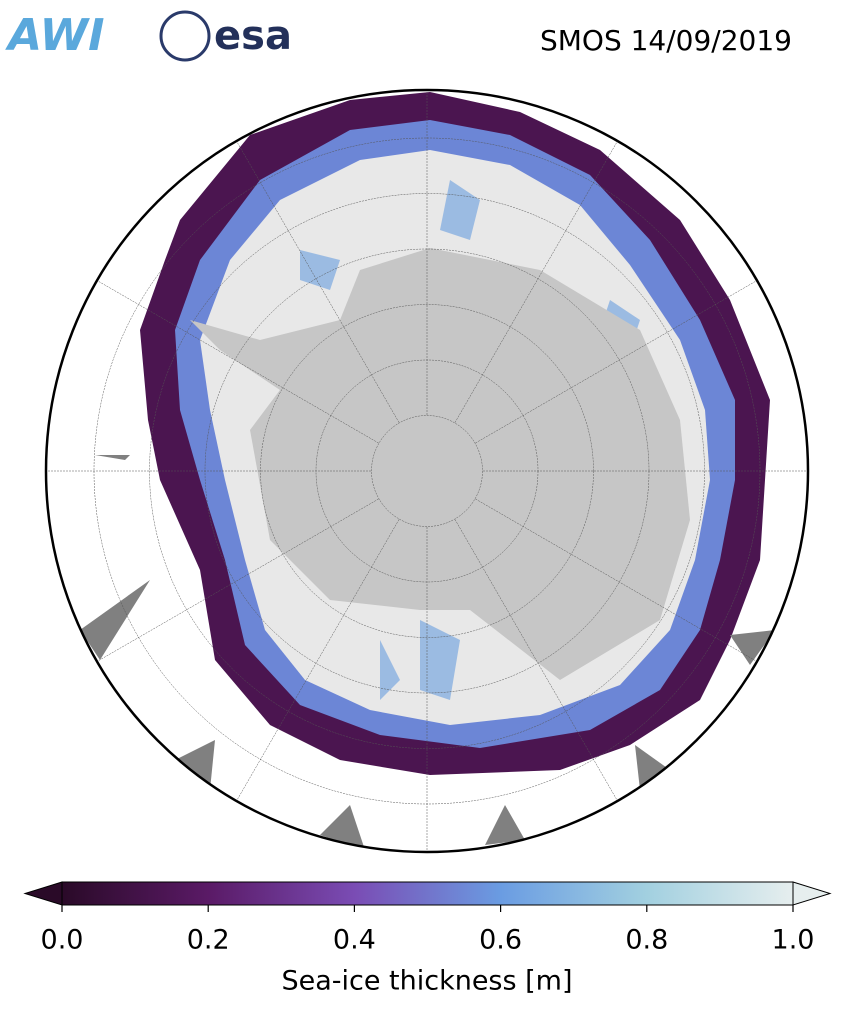  I want to click on colorbar-tick-label: 0.6, so click(500, 940).